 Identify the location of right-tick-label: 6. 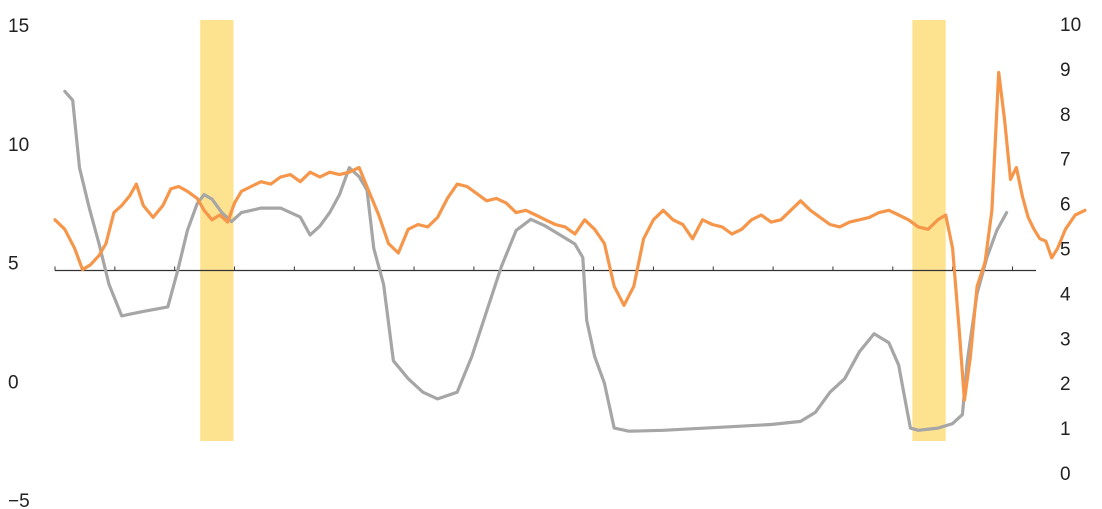
(1065, 205).